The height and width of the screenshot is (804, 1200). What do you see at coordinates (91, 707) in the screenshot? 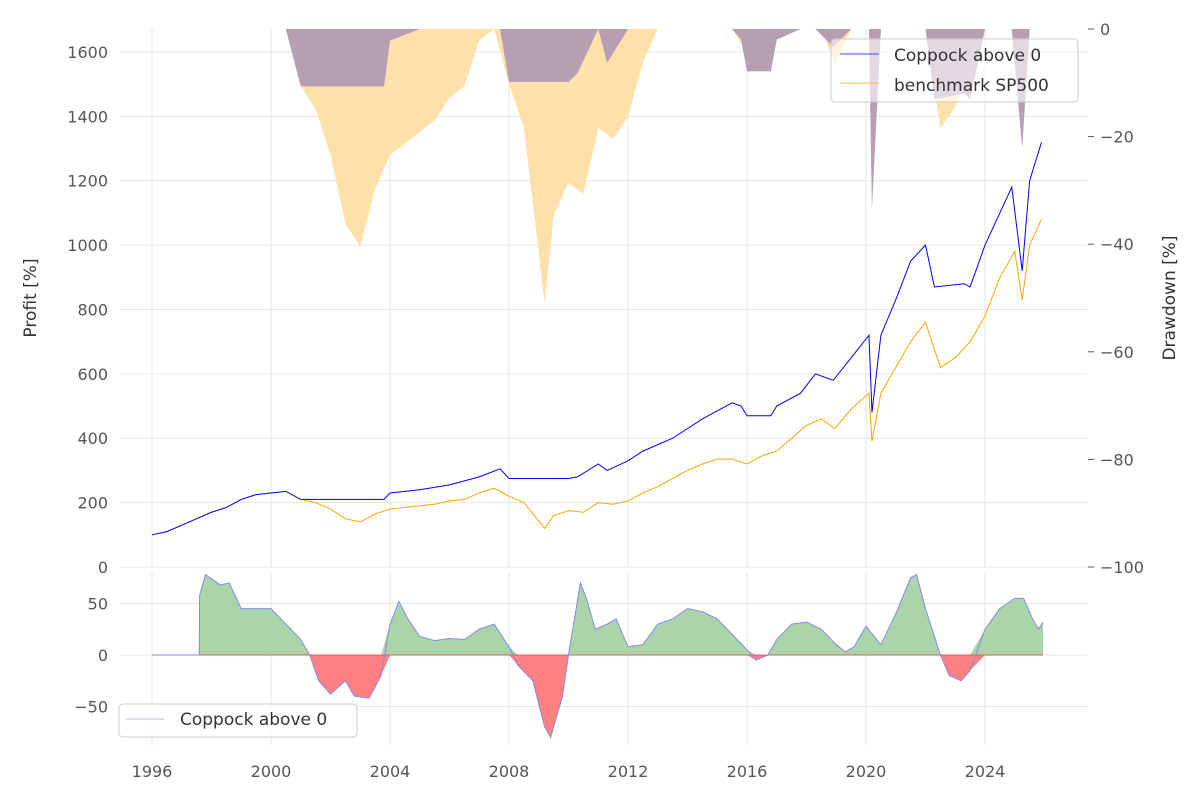
I see `y-tick-label-bottom: −50` at bounding box center [91, 707].